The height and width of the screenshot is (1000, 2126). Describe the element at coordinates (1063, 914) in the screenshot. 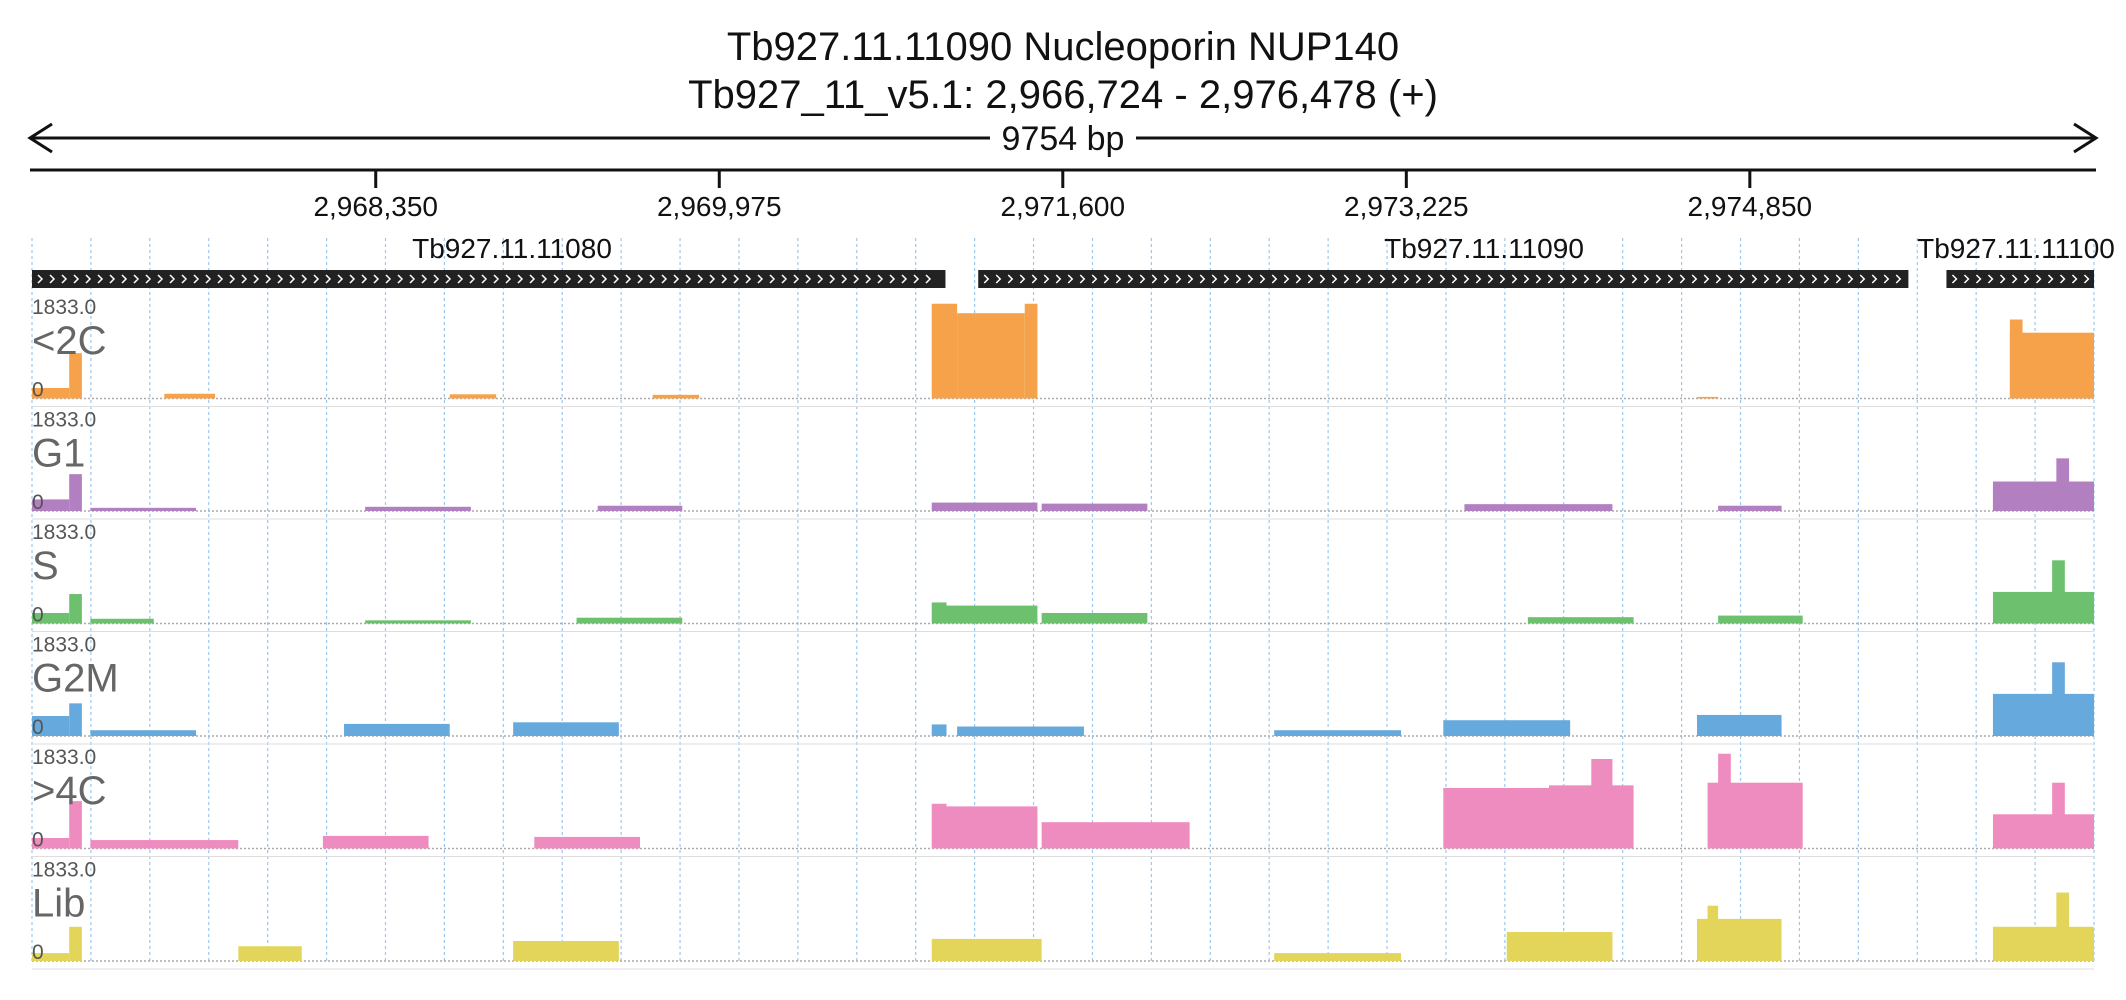

I see `coverage-track: 1833.0 0 Lib` at that location.